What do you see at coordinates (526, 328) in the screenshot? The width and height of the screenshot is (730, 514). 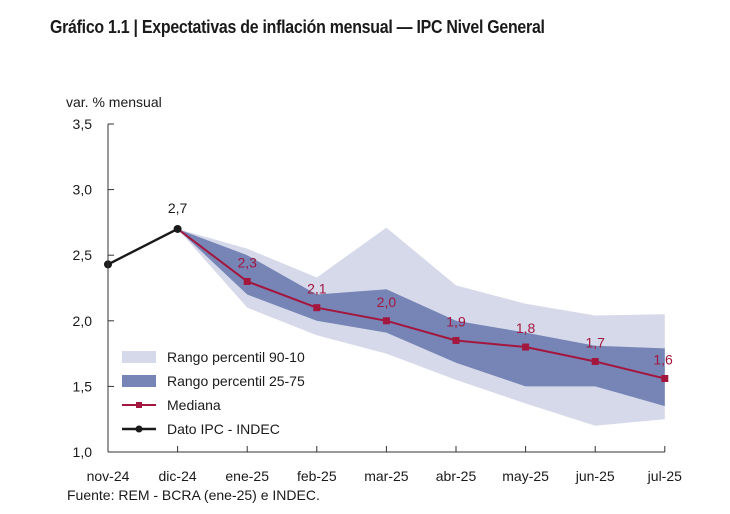 I see `median-data-label: 1,8` at bounding box center [526, 328].